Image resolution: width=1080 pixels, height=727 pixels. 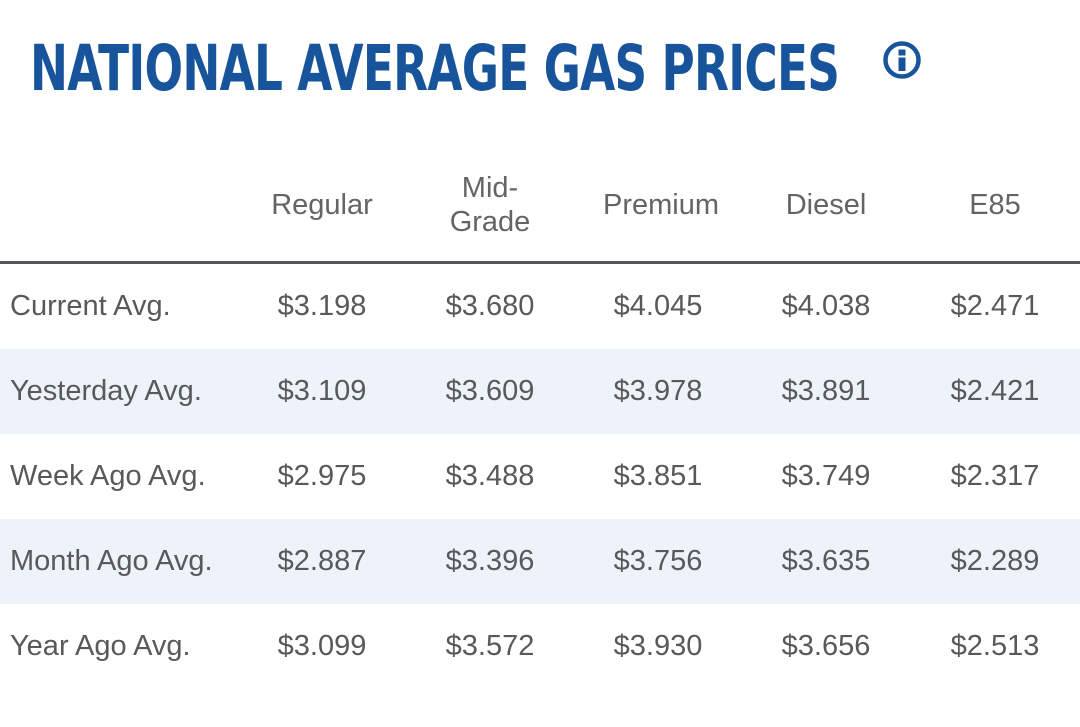 What do you see at coordinates (658, 561) in the screenshot?
I see `price-cell: $3.756` at bounding box center [658, 561].